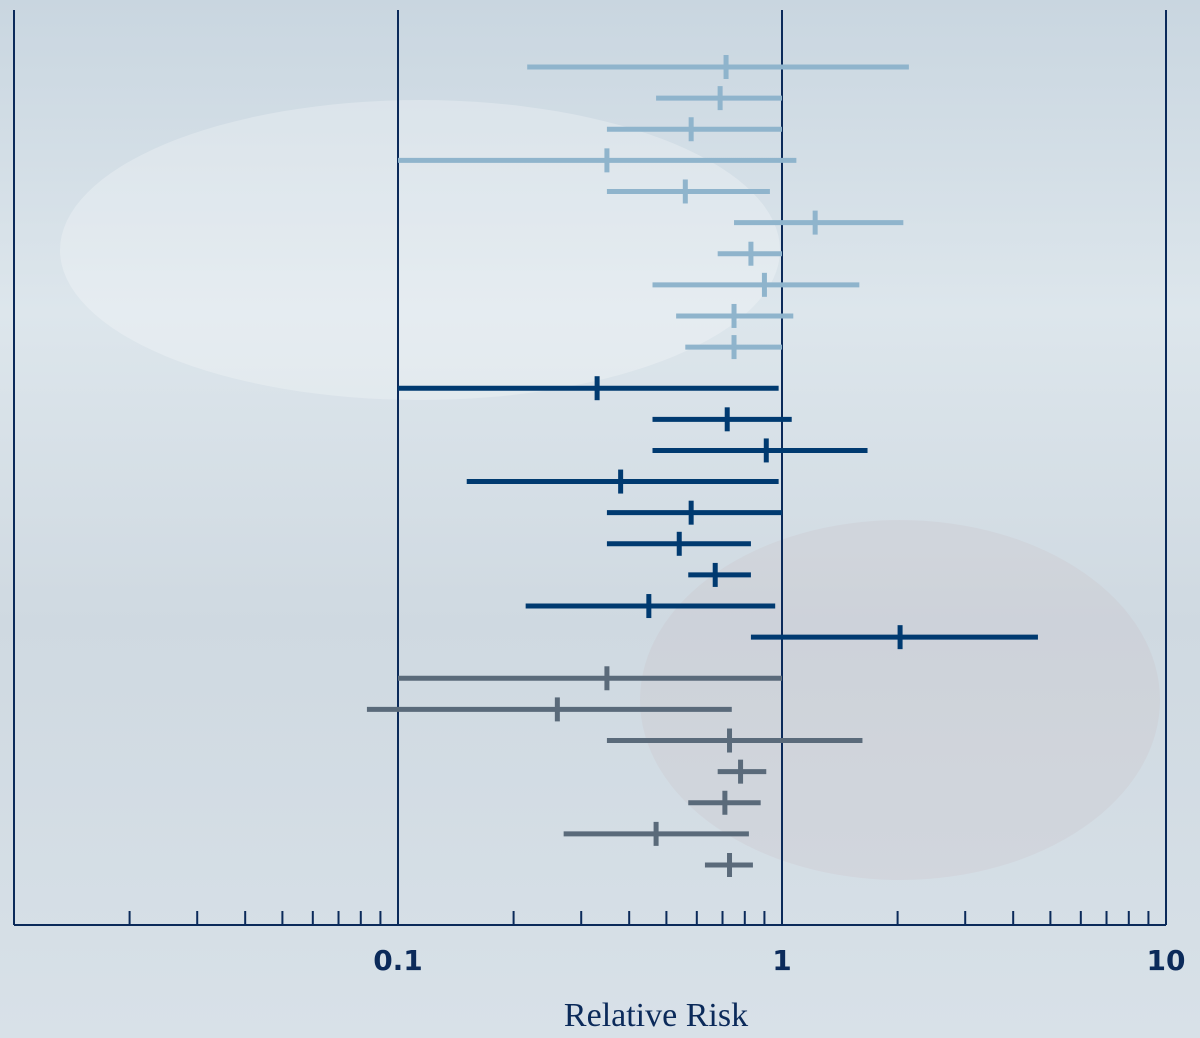 The width and height of the screenshot is (1200, 1038). I want to click on x-tick-label: 1, so click(781, 960).